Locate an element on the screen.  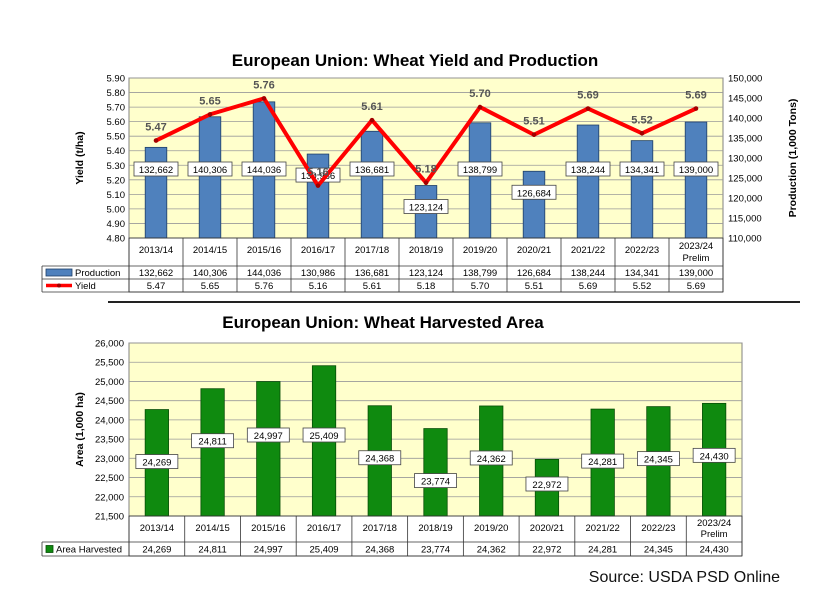
area-table-value: 24,269 is located at coordinates (156, 550).